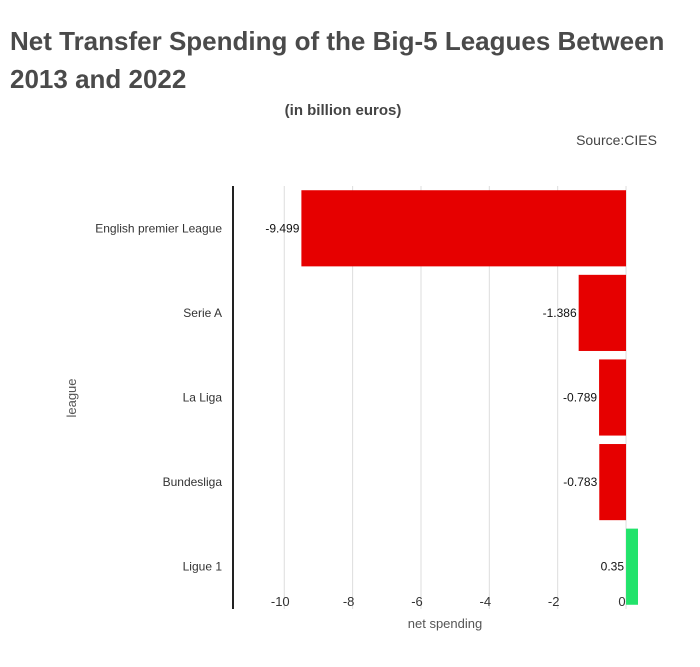  I want to click on x-tick-label: -2, so click(554, 601).